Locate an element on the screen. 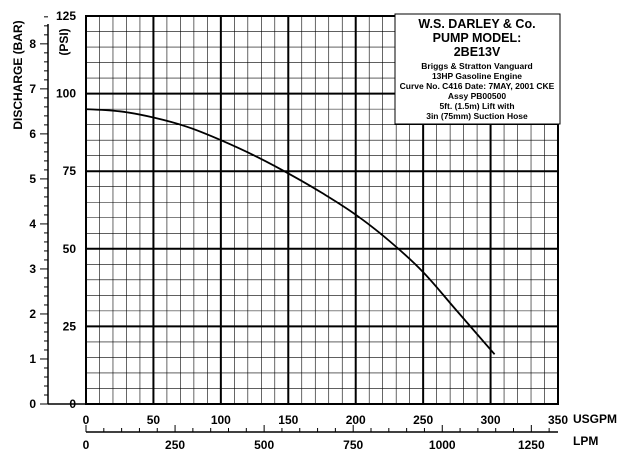 Image resolution: width=621 pixels, height=460 pixels. info-box-frame is located at coordinates (477, 69).